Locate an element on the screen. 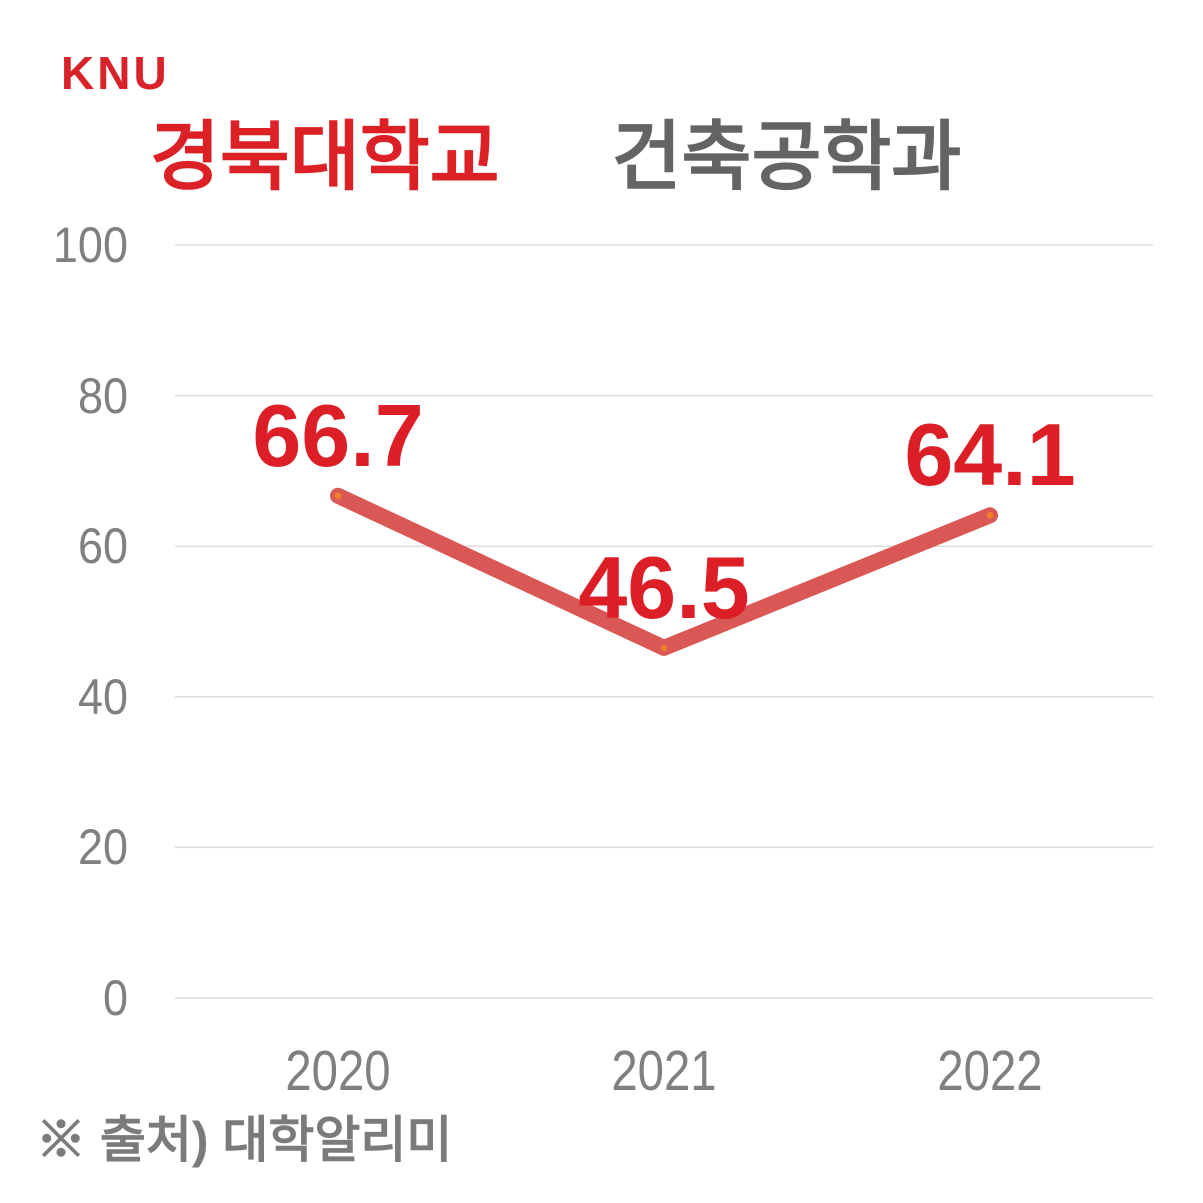 Image resolution: width=1203 pixels, height=1203 pixels. title-university: 경북대학교 is located at coordinates (325, 157).